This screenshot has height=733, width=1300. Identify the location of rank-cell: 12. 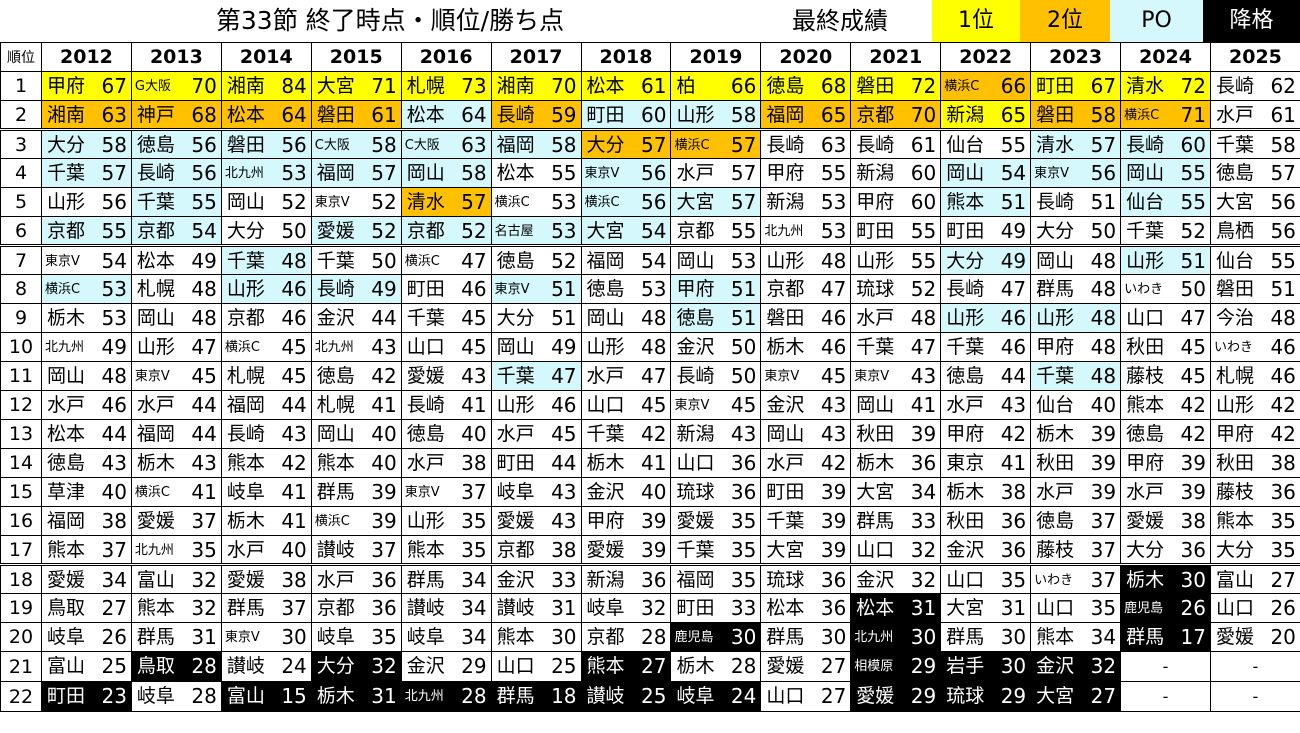
(21, 405).